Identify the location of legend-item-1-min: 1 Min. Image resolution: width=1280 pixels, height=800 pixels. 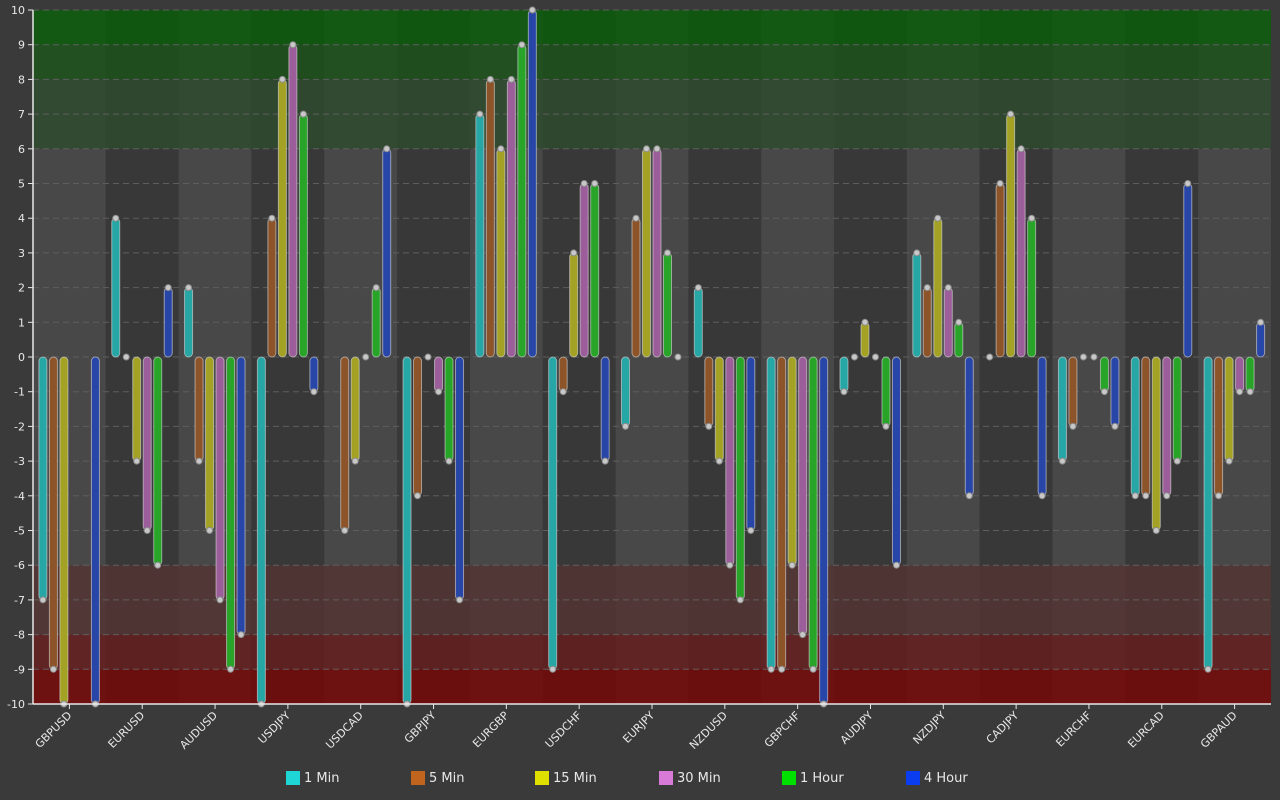
(312, 778).